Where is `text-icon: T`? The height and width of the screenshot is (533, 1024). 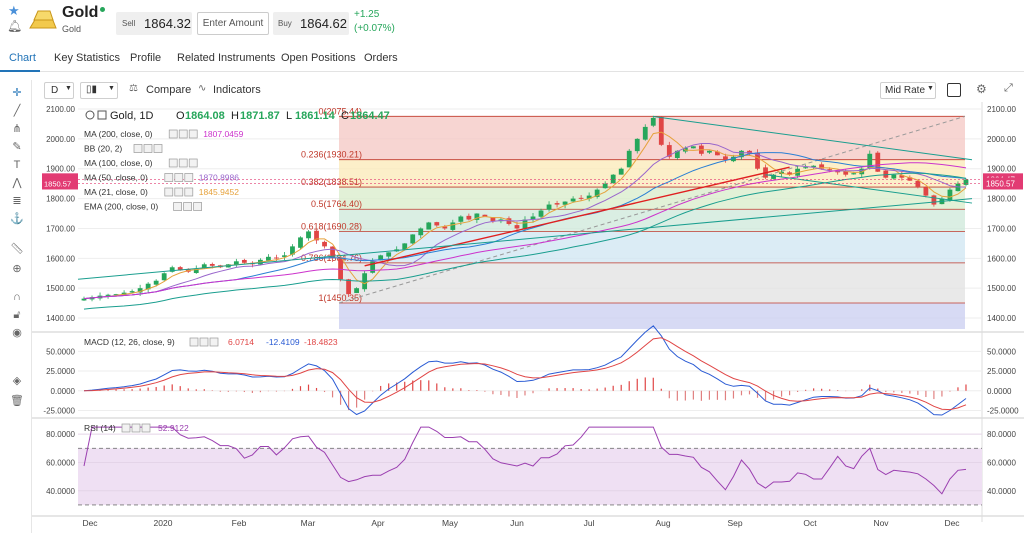 text-icon: T is located at coordinates (17, 165).